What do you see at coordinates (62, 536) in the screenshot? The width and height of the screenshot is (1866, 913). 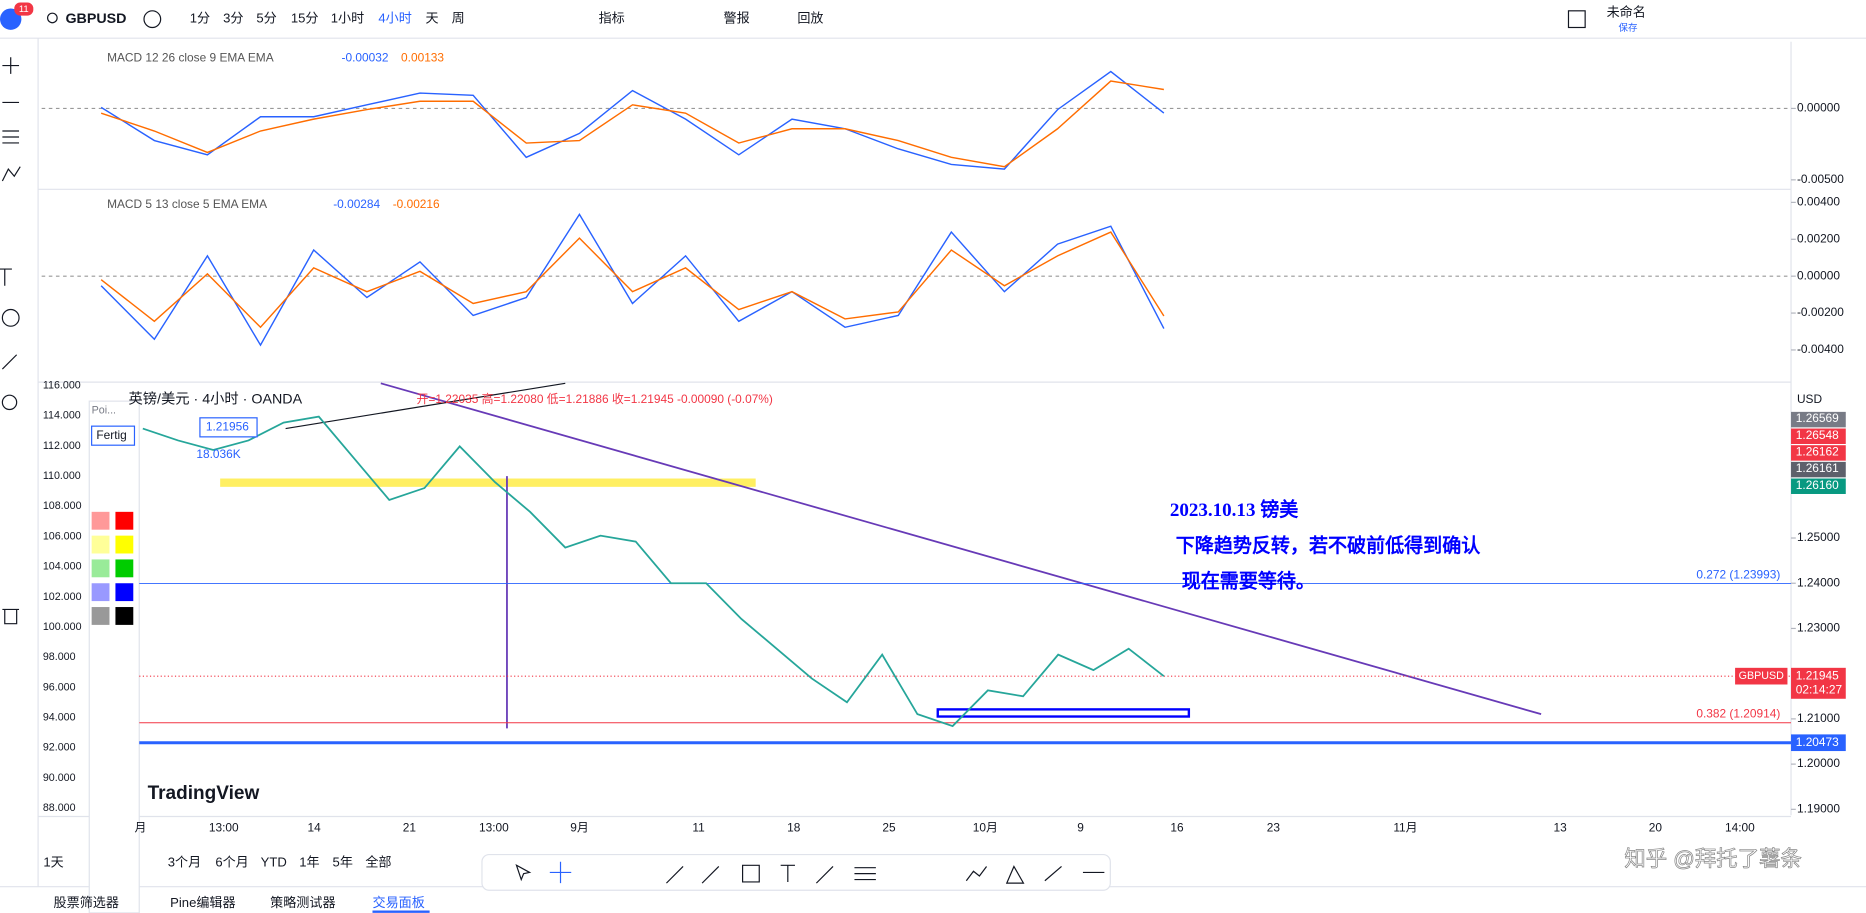 I see `left-tick-label: 106.000` at bounding box center [62, 536].